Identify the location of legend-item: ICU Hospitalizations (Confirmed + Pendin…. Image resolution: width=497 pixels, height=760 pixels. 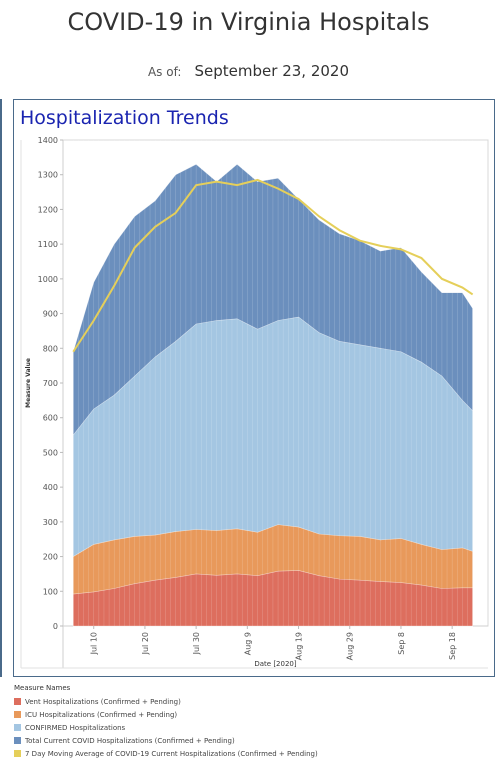
(166, 714).